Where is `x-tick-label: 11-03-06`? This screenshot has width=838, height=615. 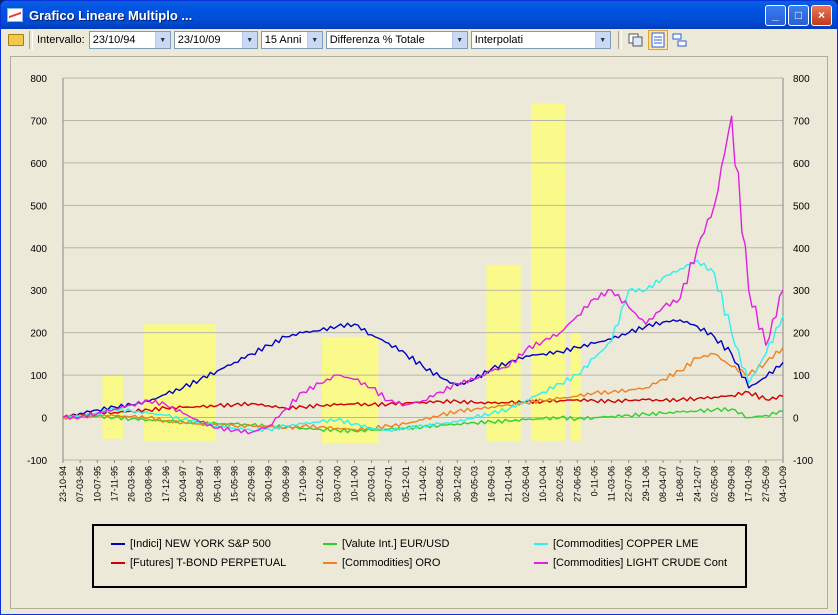
x-tick-label: 11-03-06 is located at coordinates (612, 483).